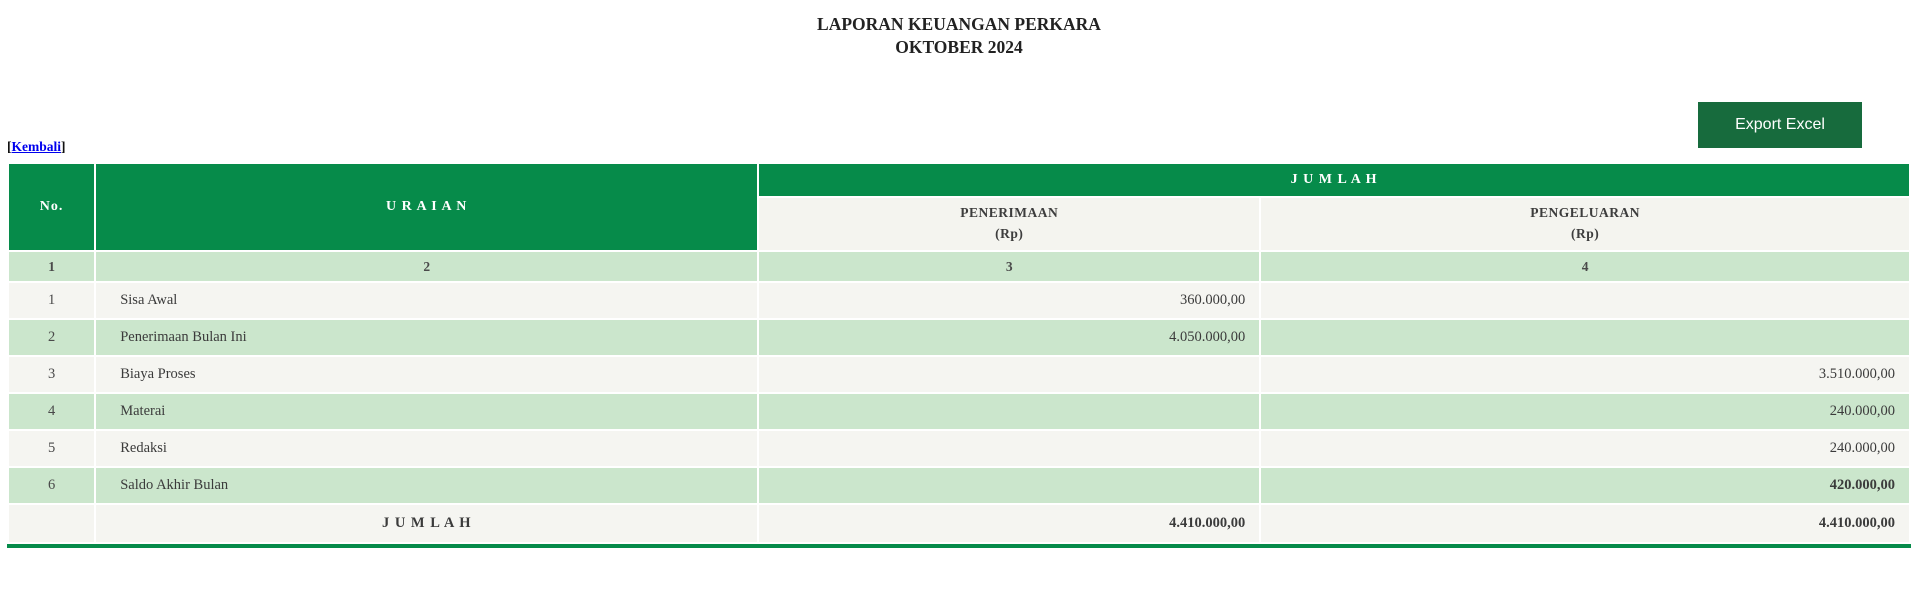 The height and width of the screenshot is (589, 1918). Describe the element at coordinates (1009, 234) in the screenshot. I see `penerimaan-unit: (Rp)` at that location.